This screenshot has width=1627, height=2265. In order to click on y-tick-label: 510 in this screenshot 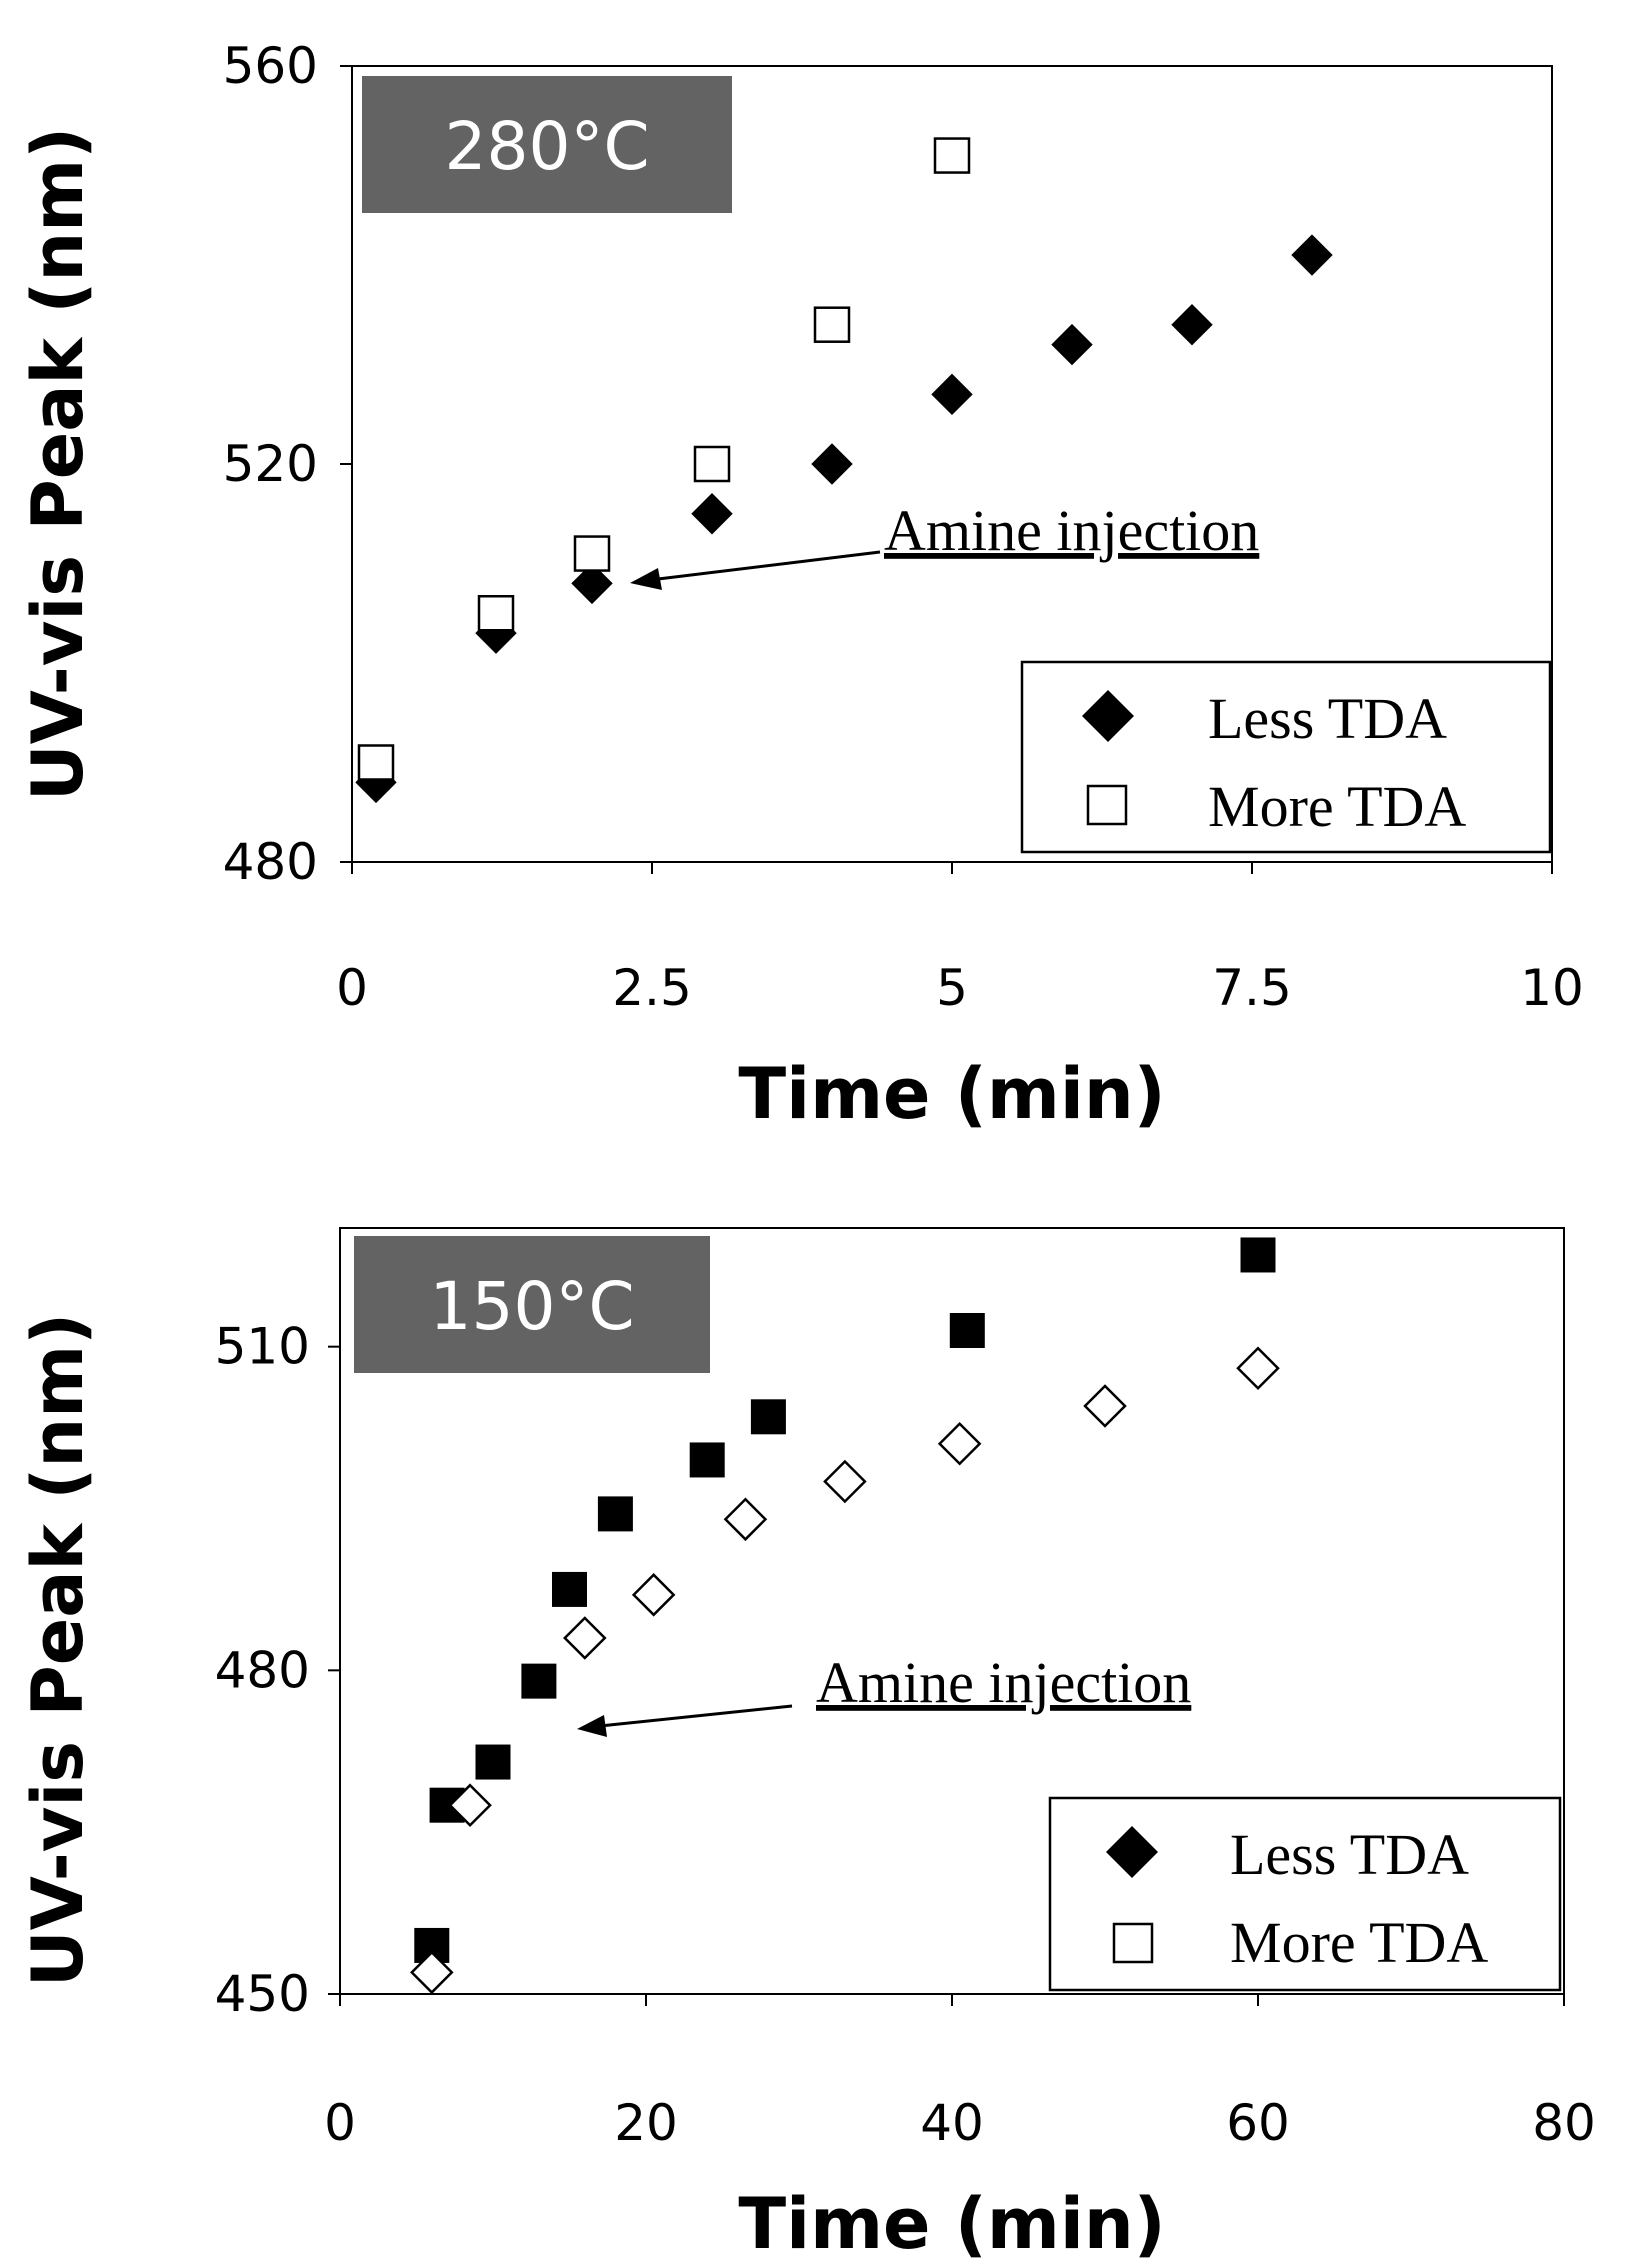, I will do `click(262, 1347)`.